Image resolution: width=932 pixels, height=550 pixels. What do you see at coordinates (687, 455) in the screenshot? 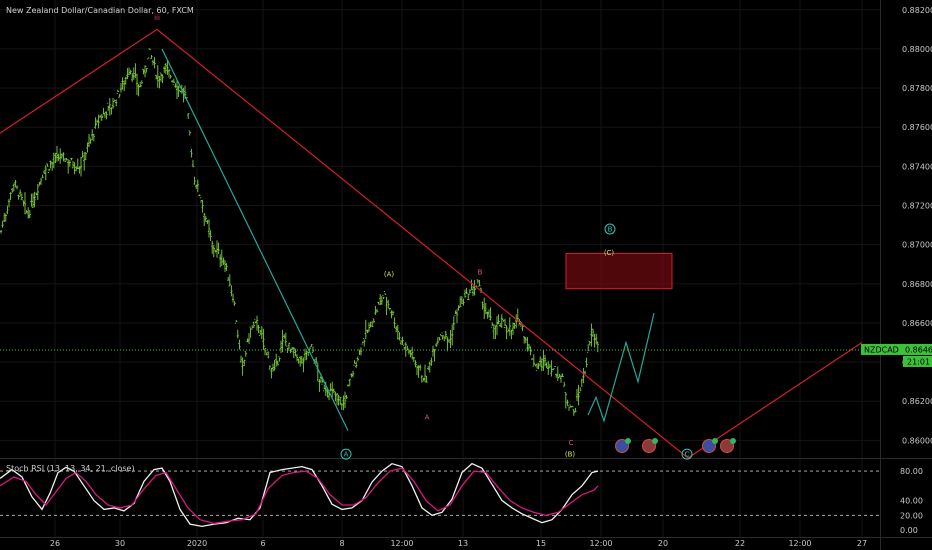
I see `wave-label: C` at bounding box center [687, 455].